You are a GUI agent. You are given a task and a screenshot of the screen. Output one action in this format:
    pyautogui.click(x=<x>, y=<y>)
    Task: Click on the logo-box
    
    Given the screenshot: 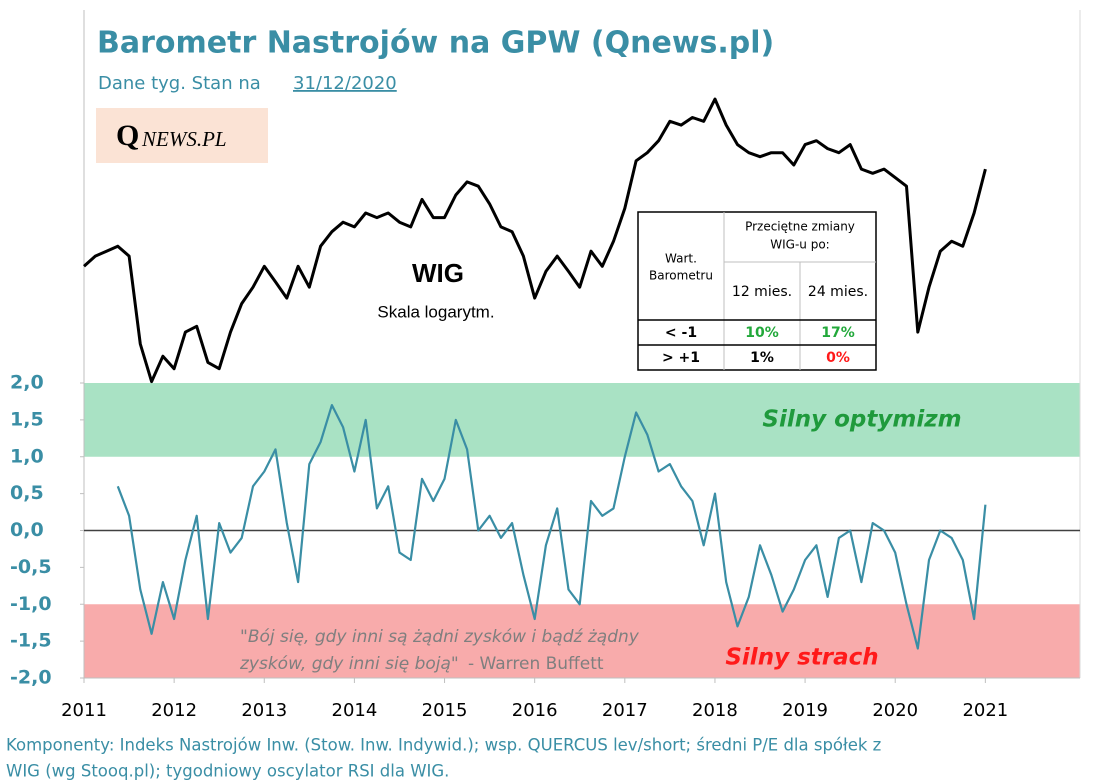 What is the action you would take?
    pyautogui.click(x=182, y=135)
    